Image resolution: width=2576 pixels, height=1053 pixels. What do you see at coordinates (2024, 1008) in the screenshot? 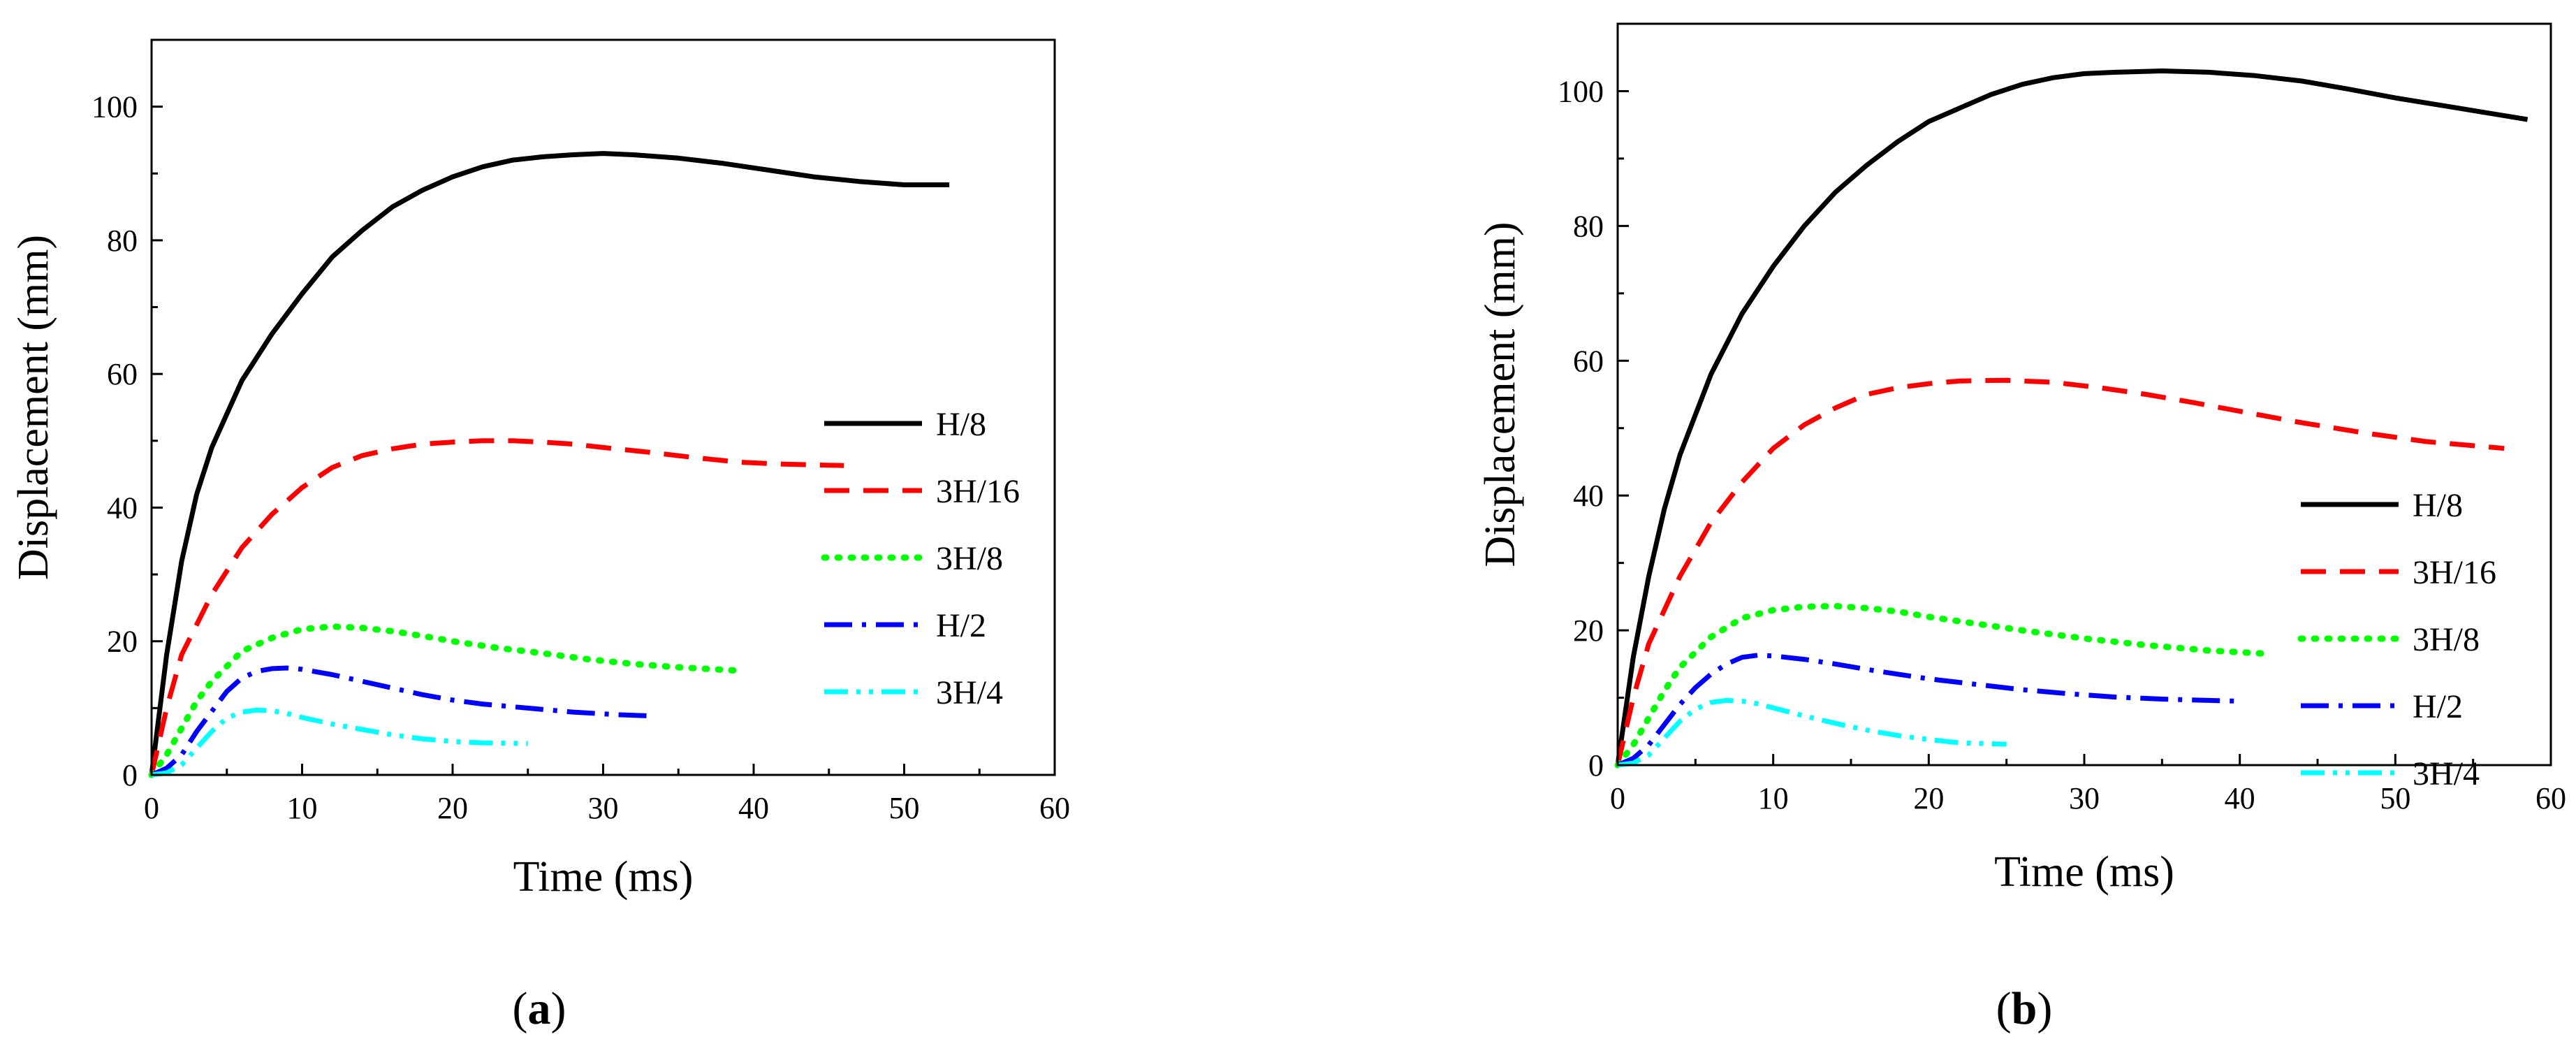
I see `panel-caption-b: (b)` at bounding box center [2024, 1008].